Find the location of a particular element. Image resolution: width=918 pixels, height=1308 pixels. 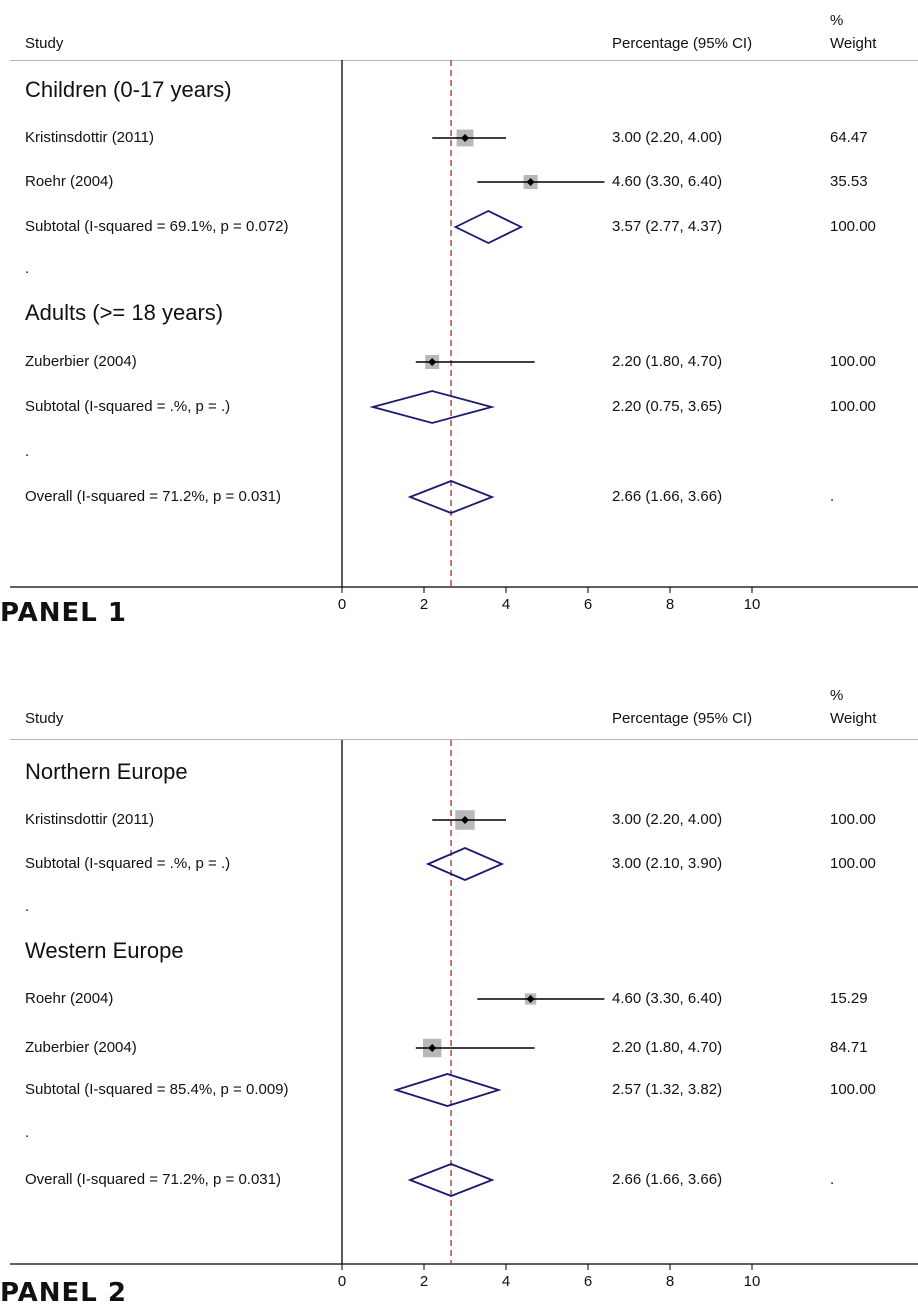

ci-text: 3.57 (2.77, 4.37) is located at coordinates (667, 226).